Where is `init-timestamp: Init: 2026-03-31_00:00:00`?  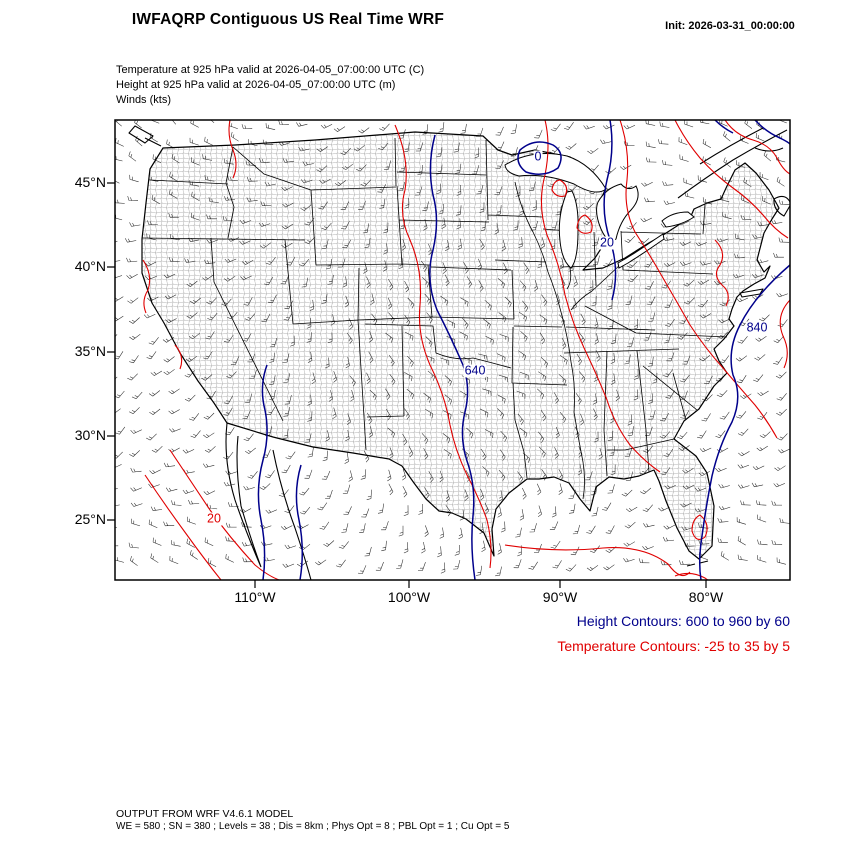 init-timestamp: Init: 2026-03-31_00:00:00 is located at coordinates (730, 26).